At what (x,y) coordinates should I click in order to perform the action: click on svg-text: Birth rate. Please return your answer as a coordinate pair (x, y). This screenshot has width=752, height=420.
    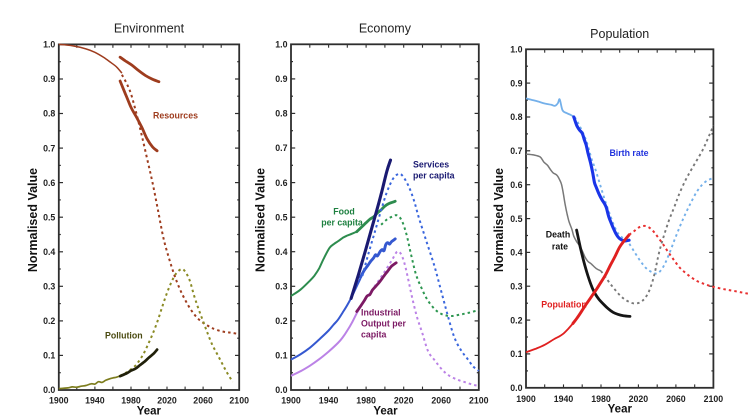
    Looking at the image, I should click on (628, 153).